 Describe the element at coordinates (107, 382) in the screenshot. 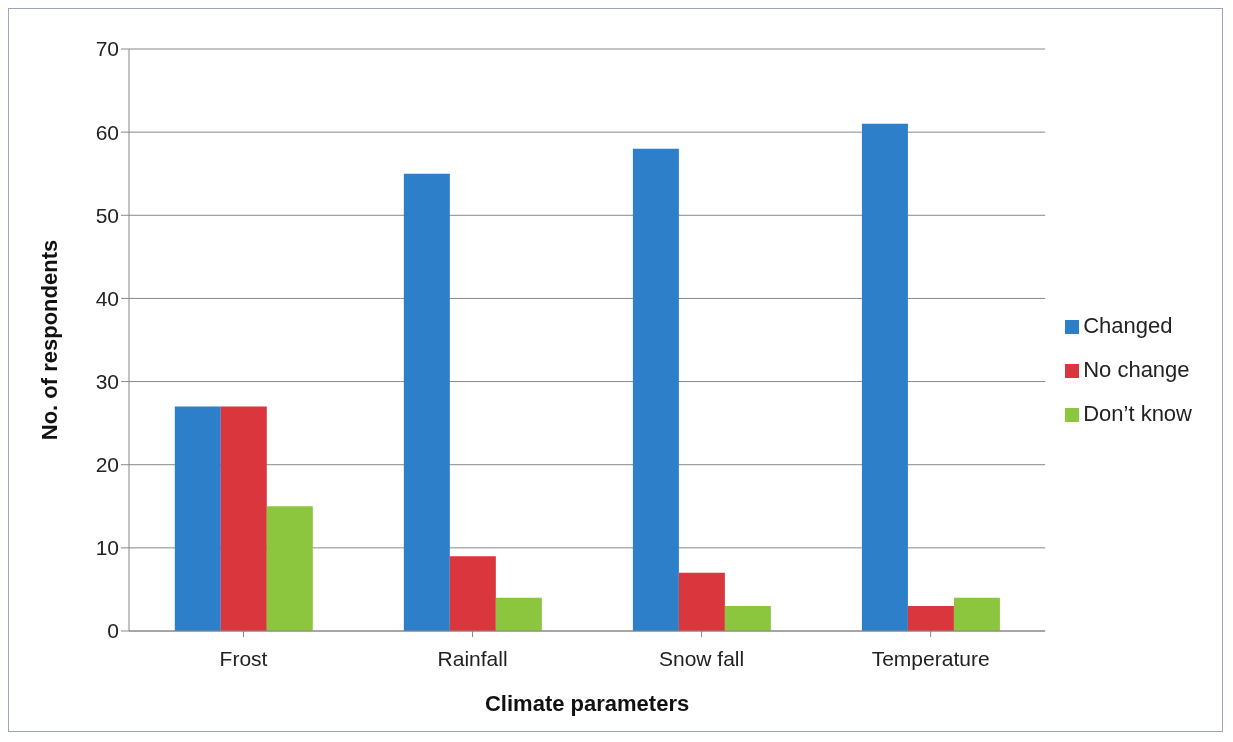

I see `y-tick-label: 30` at that location.